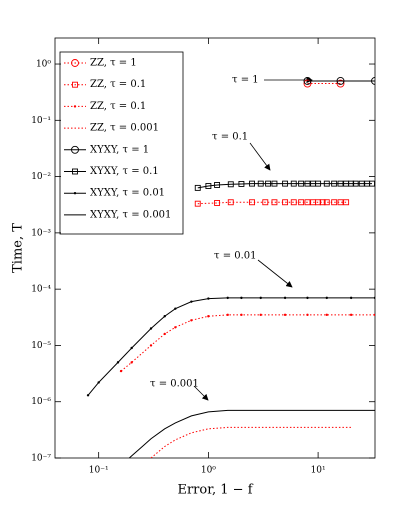 The image size is (415, 507). I want to click on annotation: τ = 0.1, so click(230, 137).